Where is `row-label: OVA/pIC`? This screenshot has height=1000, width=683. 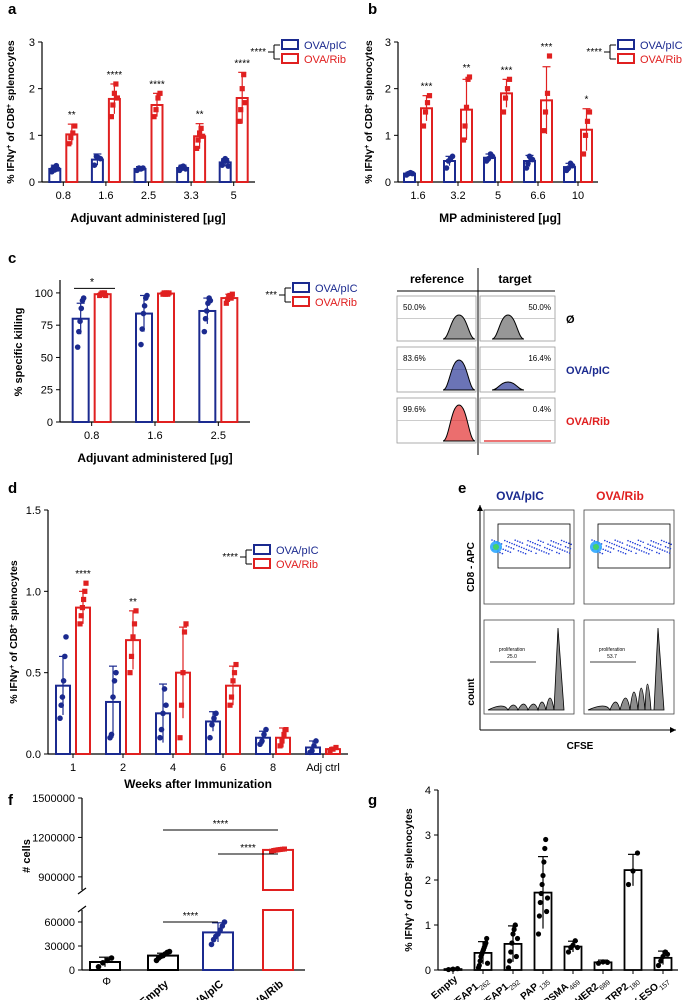
row-label: OVA/pIC is located at coordinates (588, 371).